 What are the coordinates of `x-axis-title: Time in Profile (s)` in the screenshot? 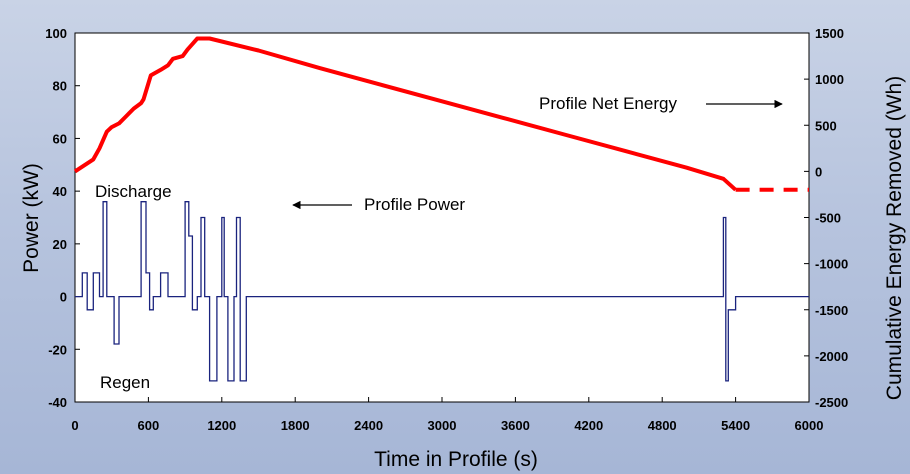 It's located at (456, 459).